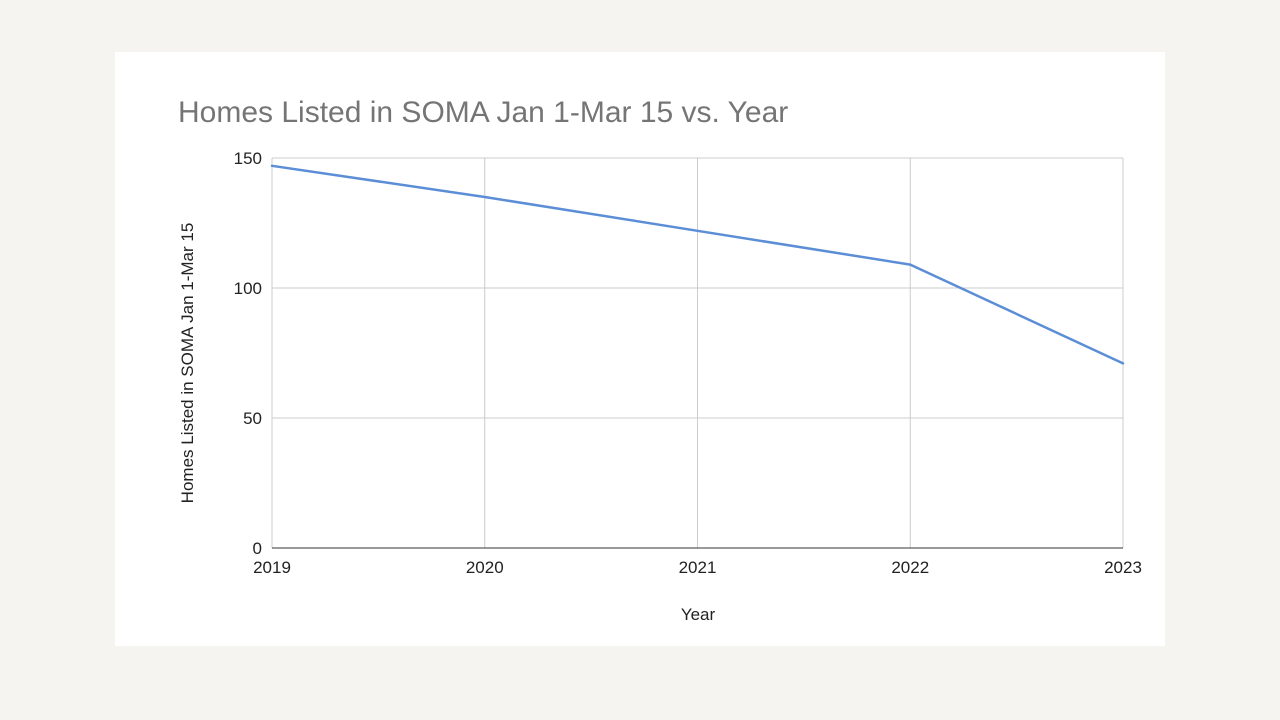 The width and height of the screenshot is (1280, 720). Describe the element at coordinates (248, 158) in the screenshot. I see `y-tick-label: 150` at that location.